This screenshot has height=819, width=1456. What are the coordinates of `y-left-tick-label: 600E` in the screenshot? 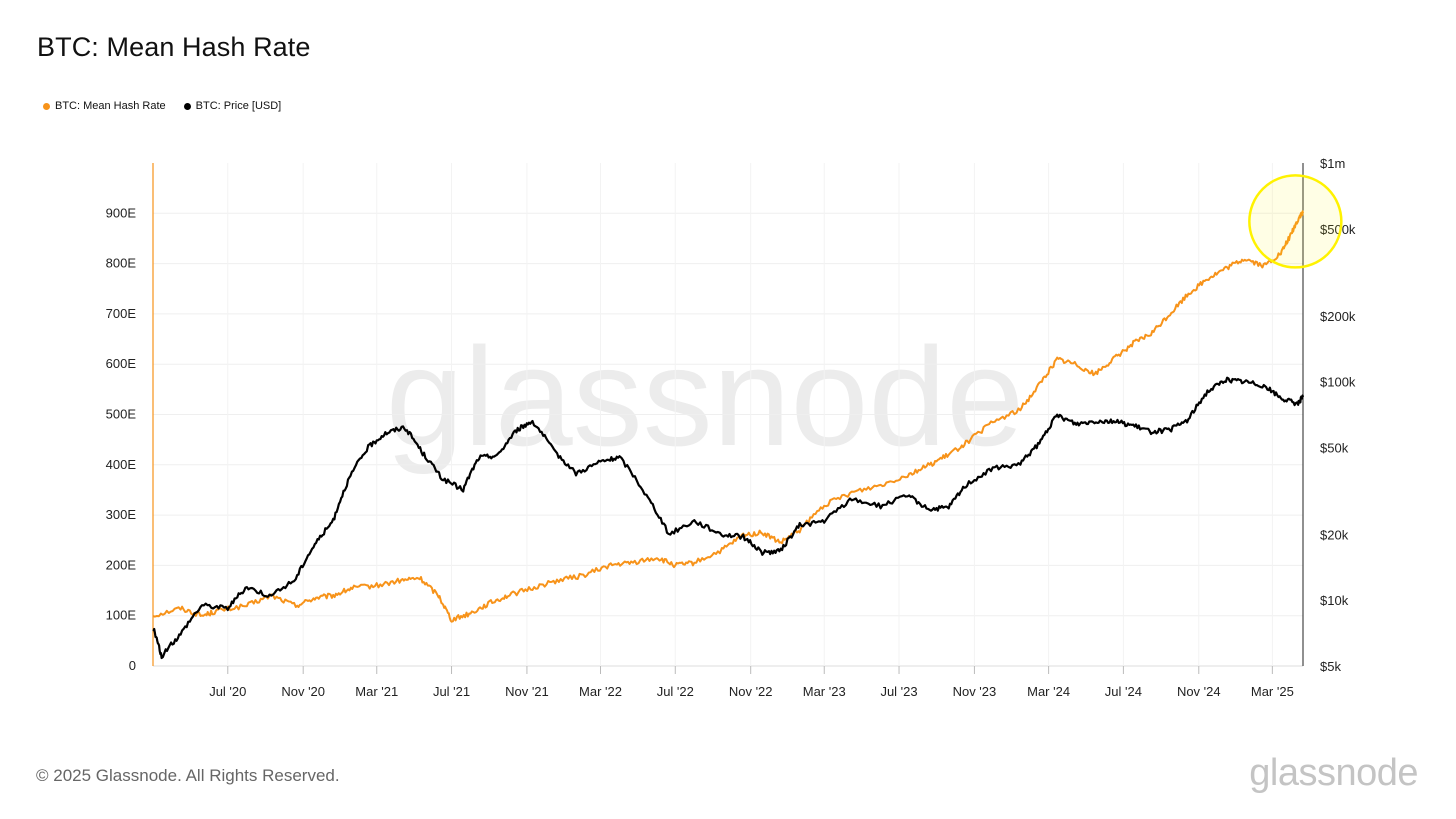 It's located at (121, 363).